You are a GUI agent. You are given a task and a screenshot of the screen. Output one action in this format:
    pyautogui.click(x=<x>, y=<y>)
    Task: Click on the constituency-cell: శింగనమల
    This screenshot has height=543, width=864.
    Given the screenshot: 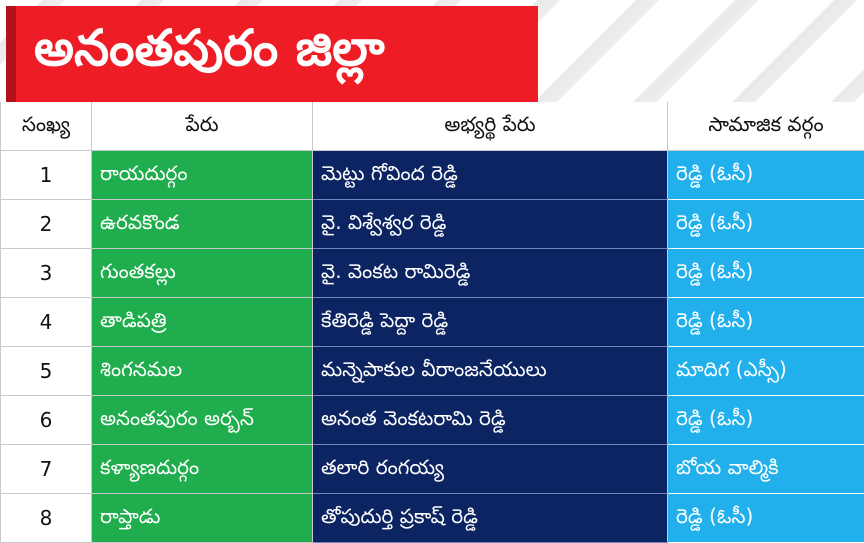 What is the action you would take?
    pyautogui.click(x=202, y=371)
    